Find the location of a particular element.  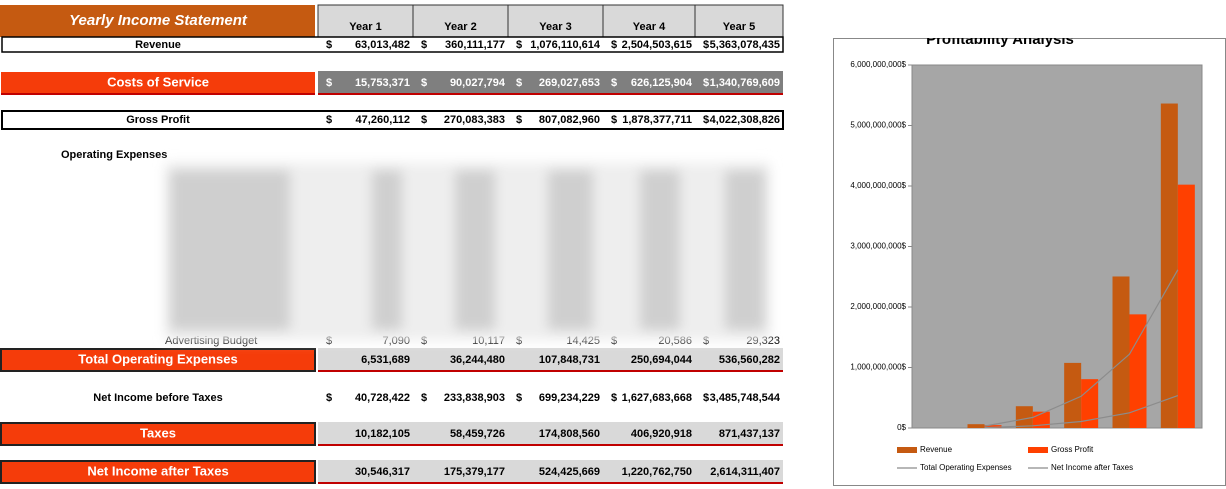

y-tick-label: 2,000,000,000$ is located at coordinates (878, 306).